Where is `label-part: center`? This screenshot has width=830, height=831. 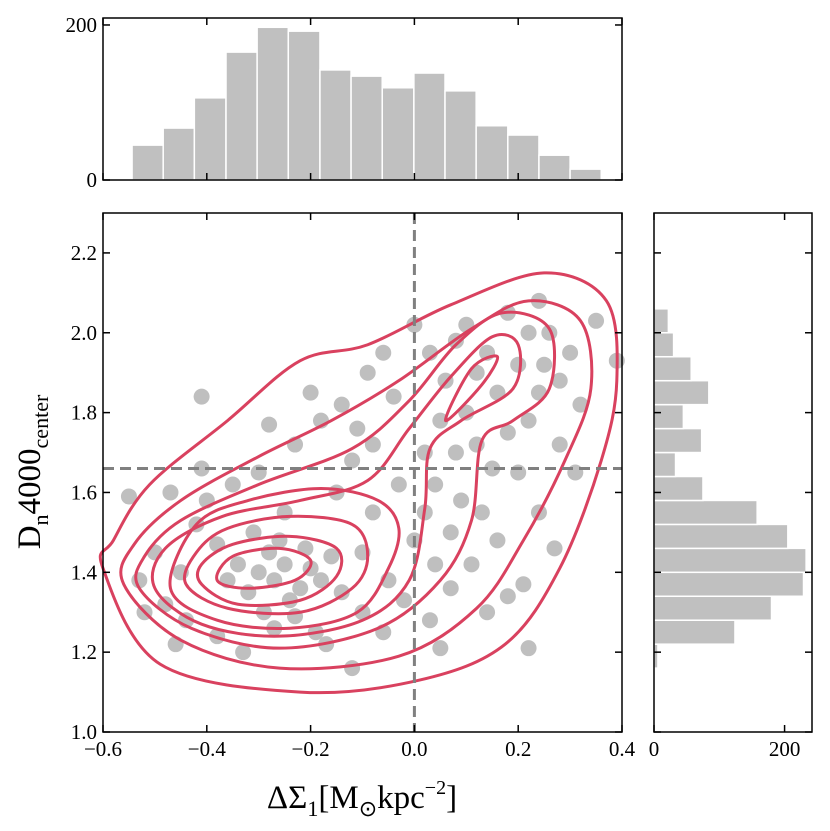
label-part: center is located at coordinates (40, 421).